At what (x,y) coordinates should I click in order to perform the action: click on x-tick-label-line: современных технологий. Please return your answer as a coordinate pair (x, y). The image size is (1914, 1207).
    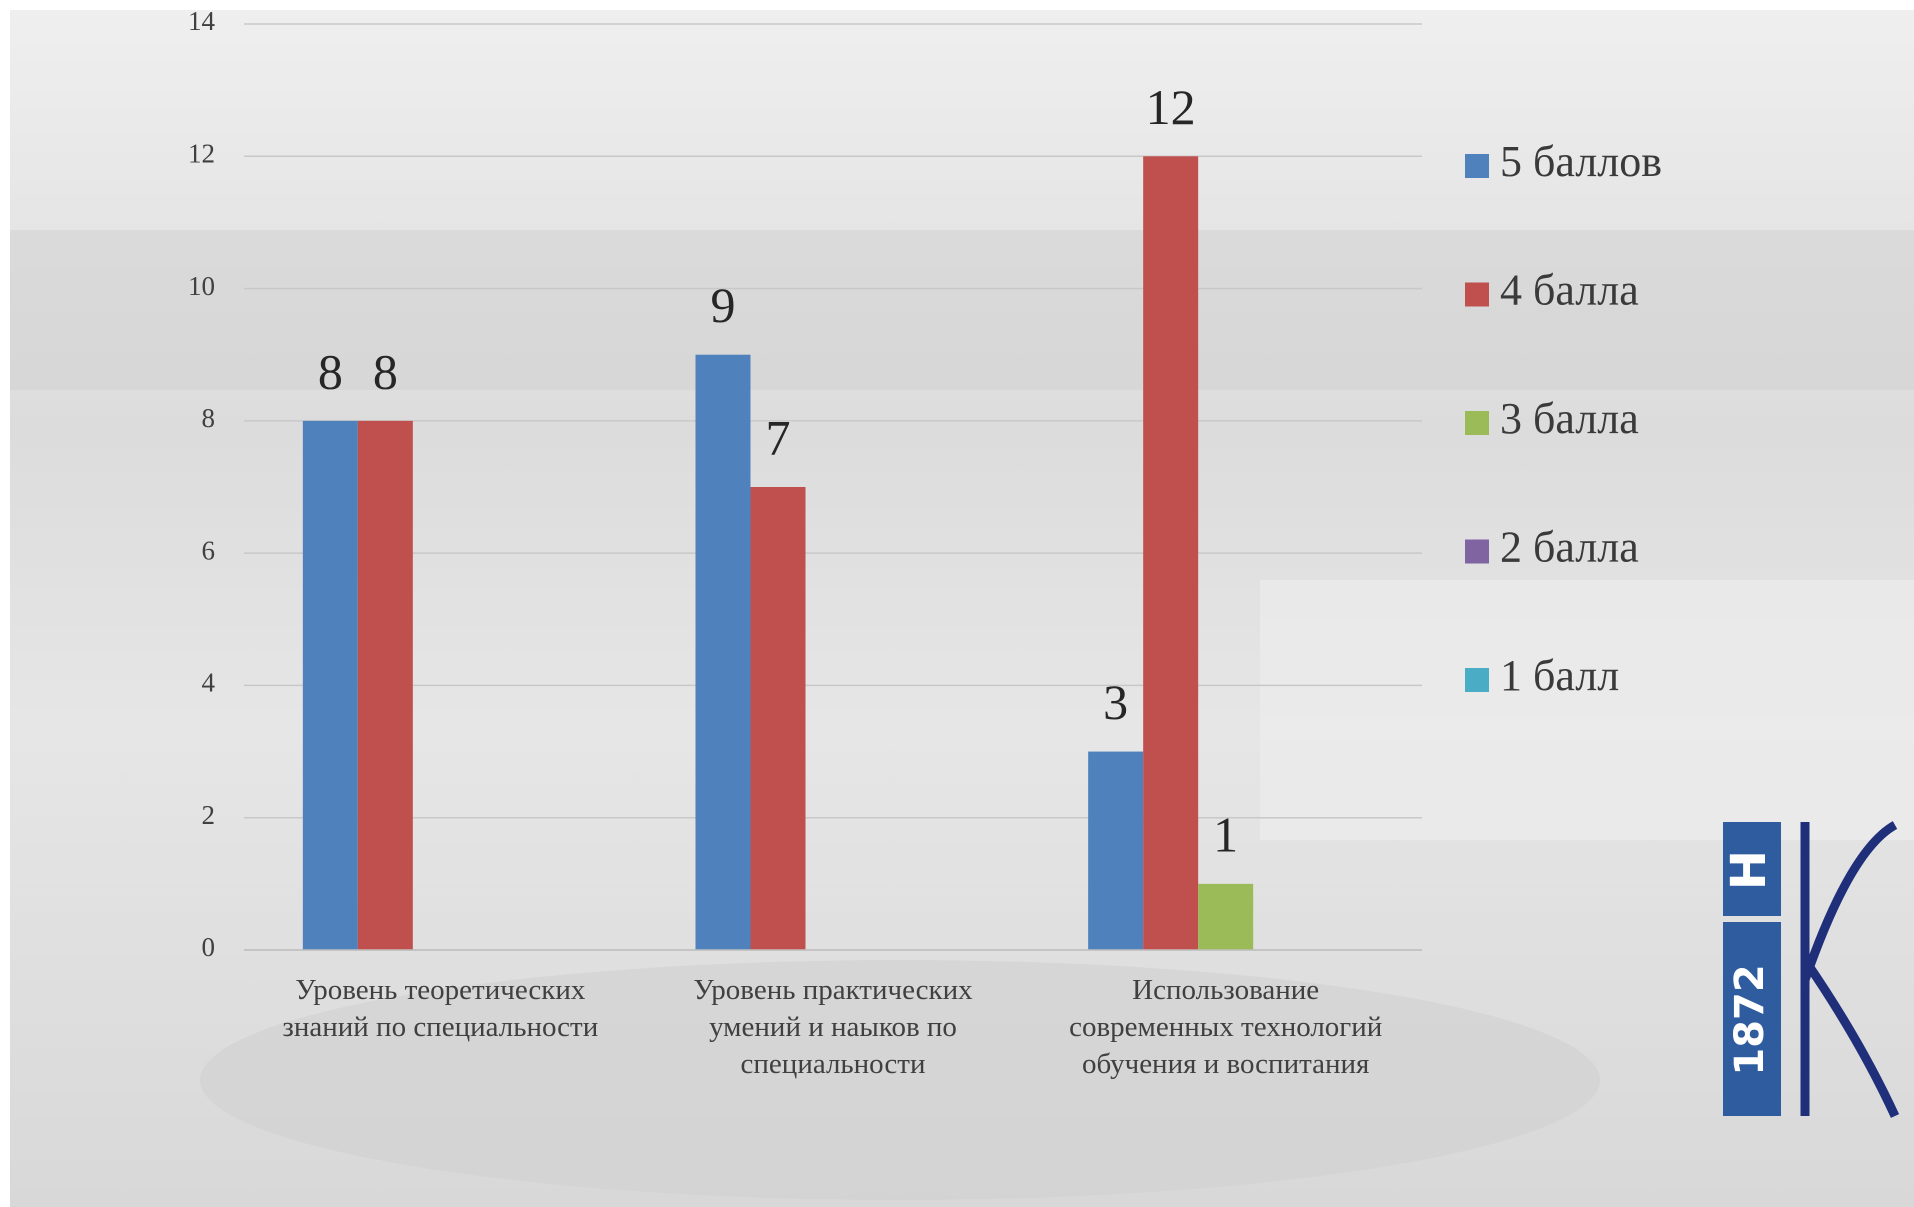
    Looking at the image, I should click on (1225, 1027).